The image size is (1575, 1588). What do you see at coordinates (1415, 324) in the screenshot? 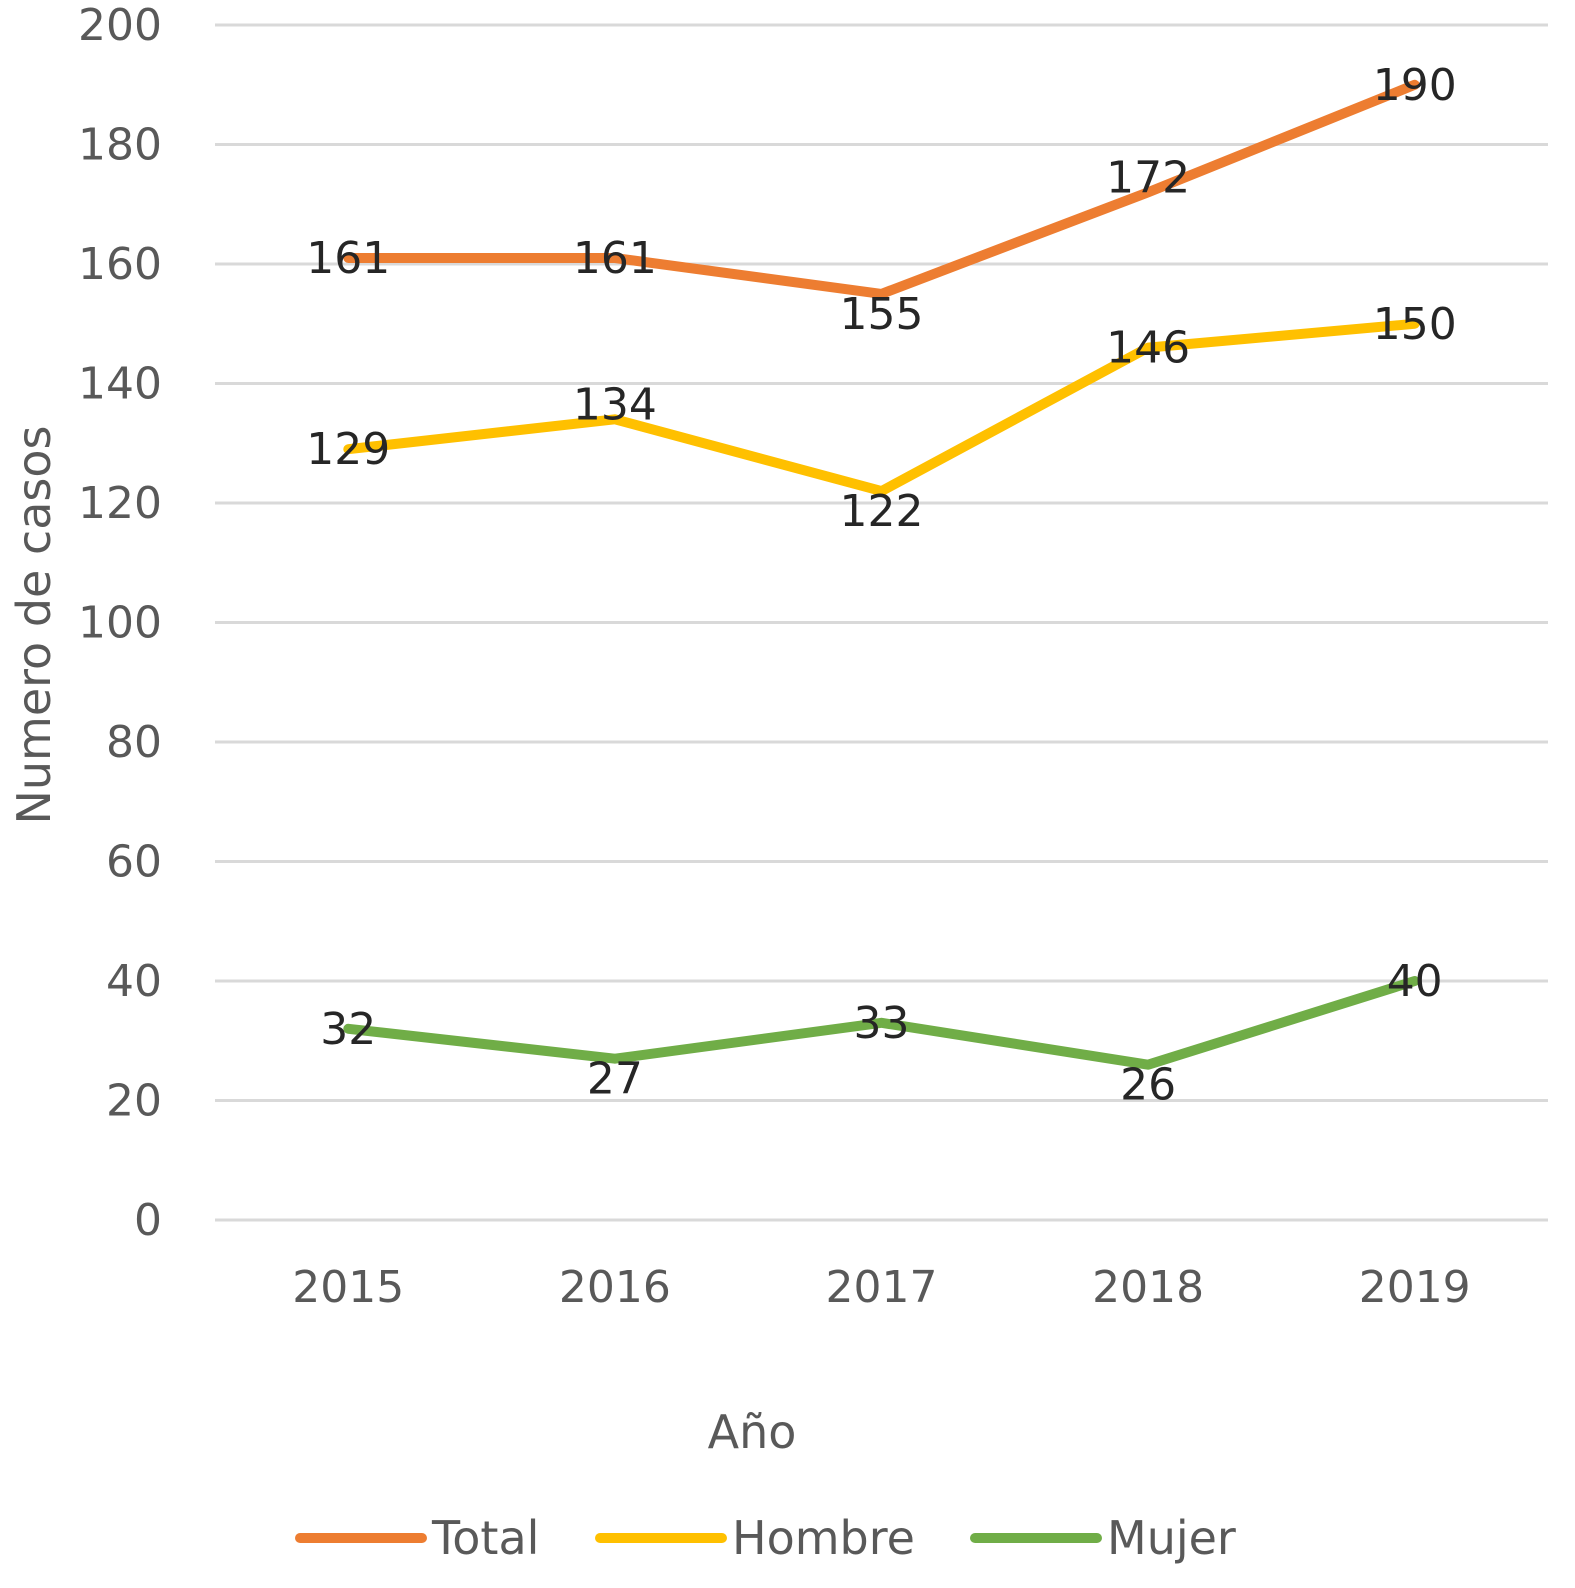
I see `data-label: 150` at bounding box center [1415, 324].